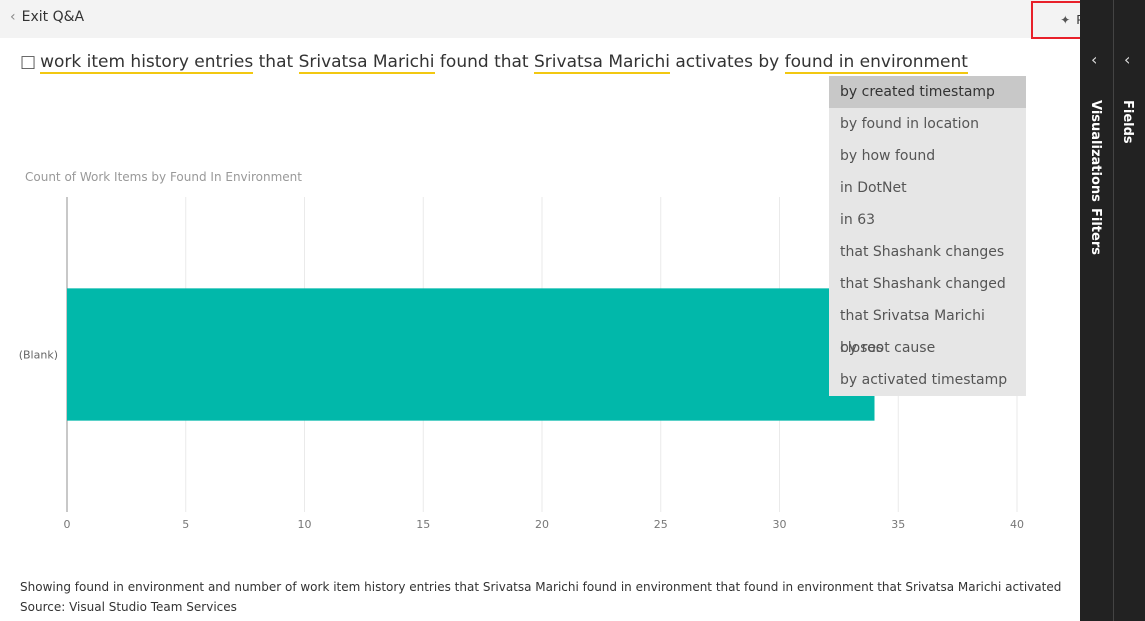 The image size is (1145, 621). Describe the element at coordinates (927, 156) in the screenshot. I see `suggestion: by how found` at that location.